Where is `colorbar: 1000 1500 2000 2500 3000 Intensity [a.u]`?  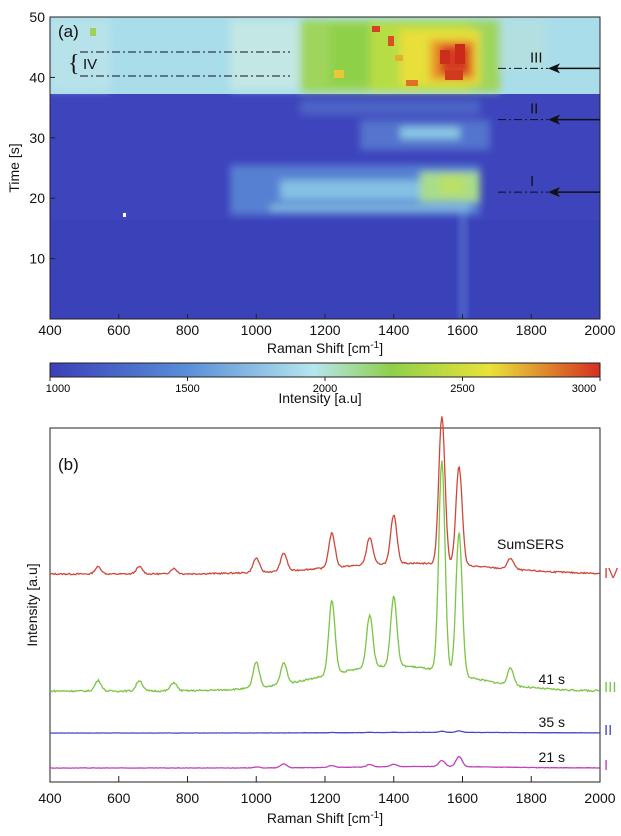 colorbar: 1000 1500 2000 2500 3000 Intensity [a.u] is located at coordinates (323, 384).